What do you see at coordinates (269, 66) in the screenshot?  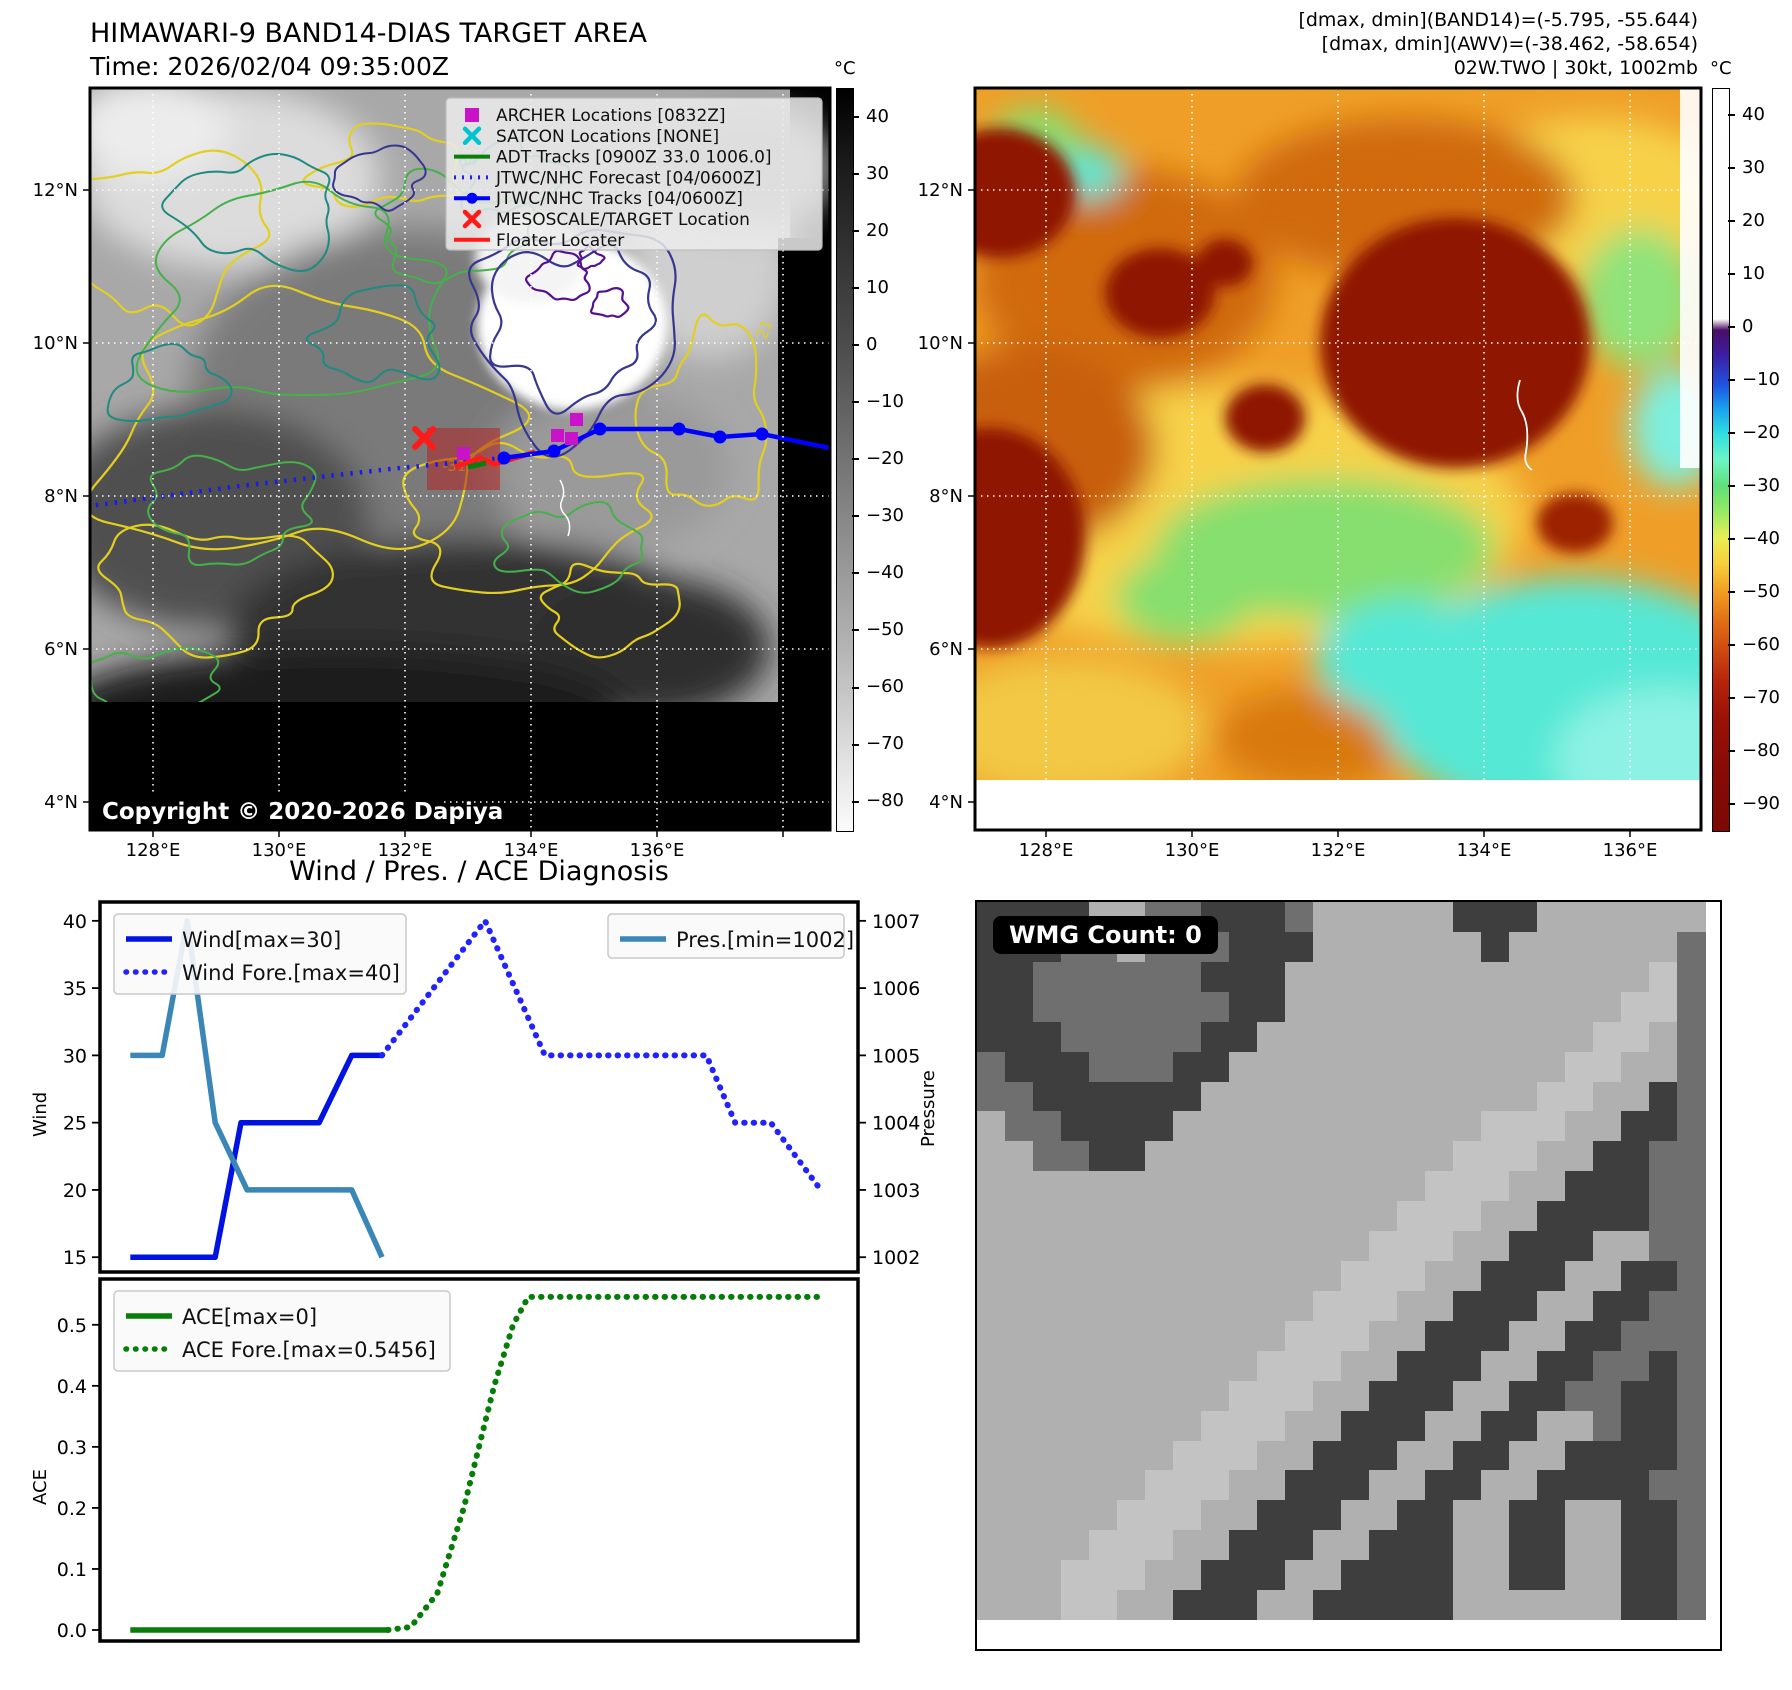 I see `timestamp: Time: 2026/02/04 09:35:00Z` at bounding box center [269, 66].